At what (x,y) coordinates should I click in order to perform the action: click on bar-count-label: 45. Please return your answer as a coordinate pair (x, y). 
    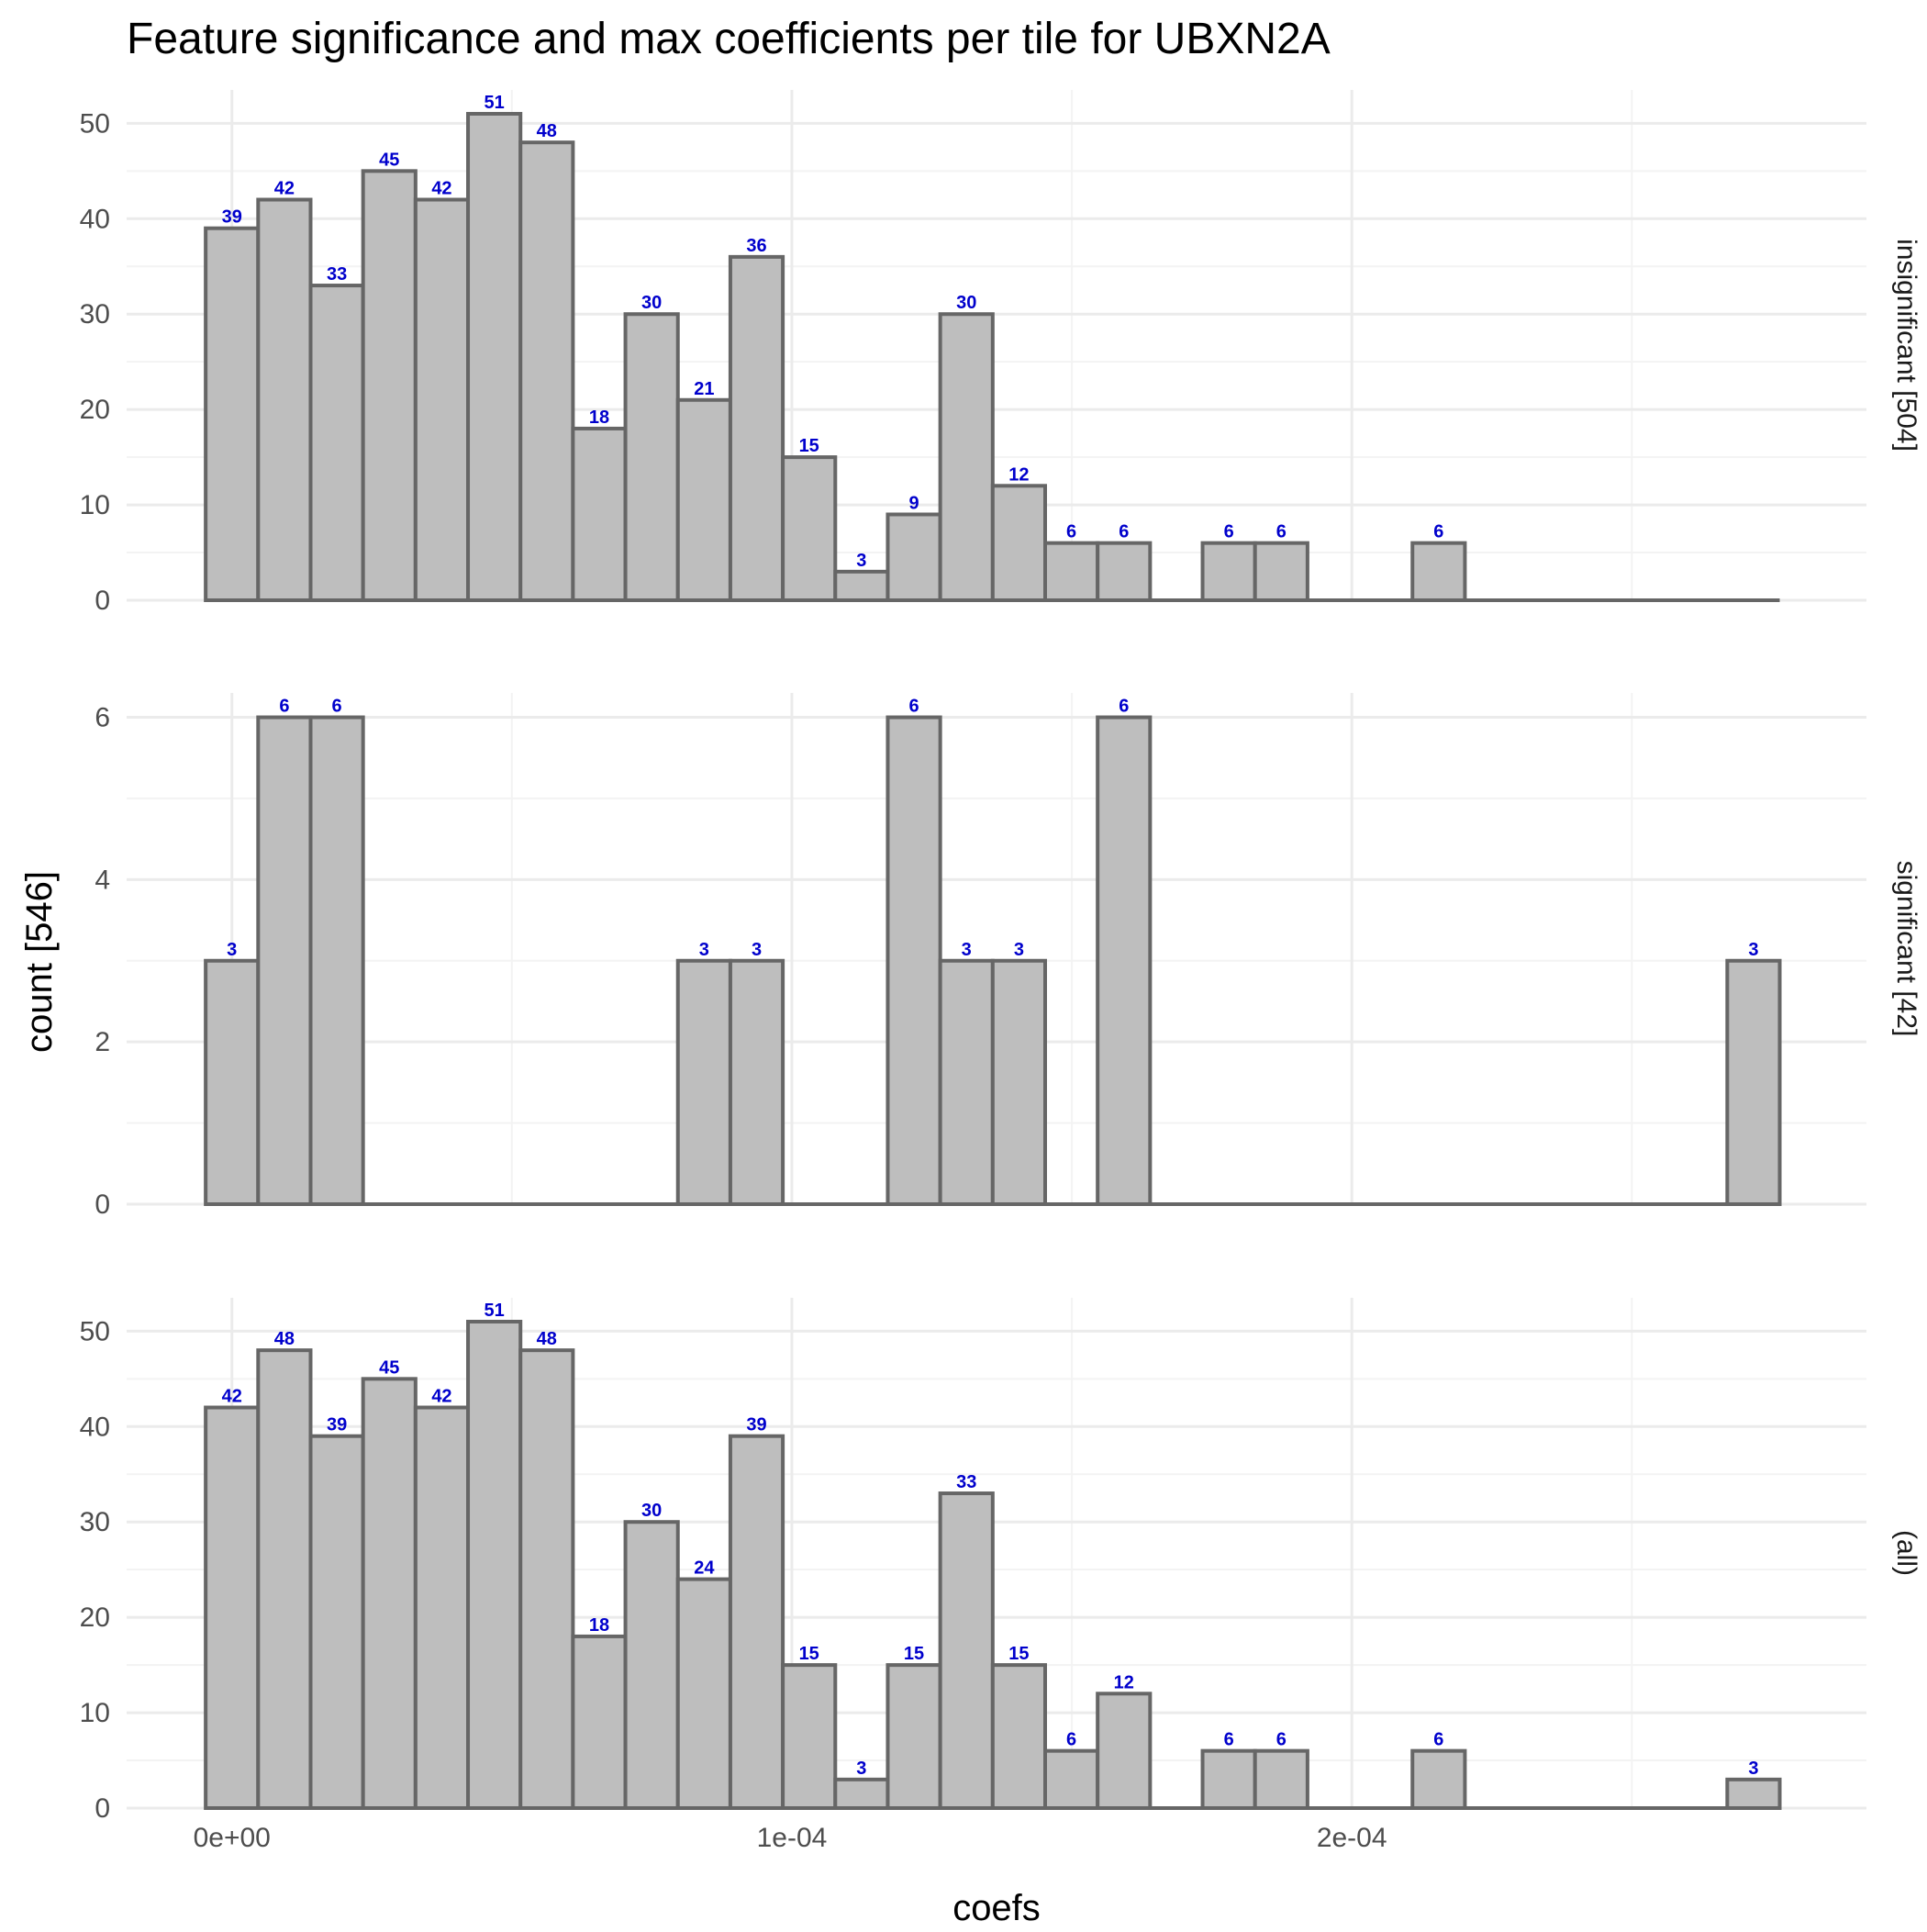
    Looking at the image, I should click on (389, 160).